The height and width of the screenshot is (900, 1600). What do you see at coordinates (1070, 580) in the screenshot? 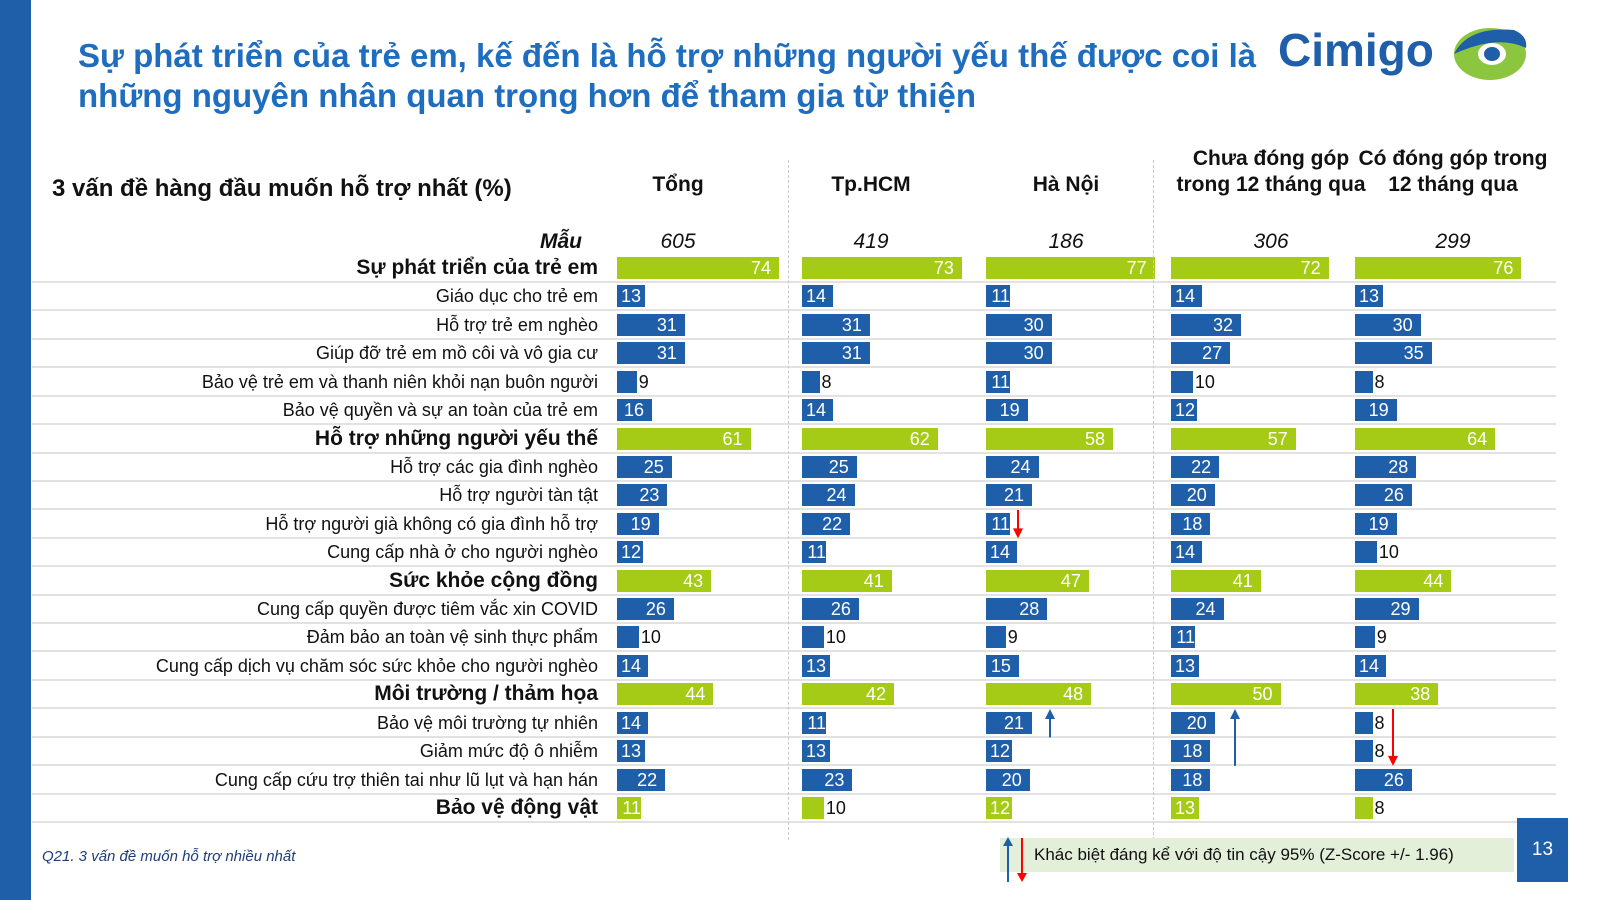
I see `bar-value: 47` at bounding box center [1070, 580].